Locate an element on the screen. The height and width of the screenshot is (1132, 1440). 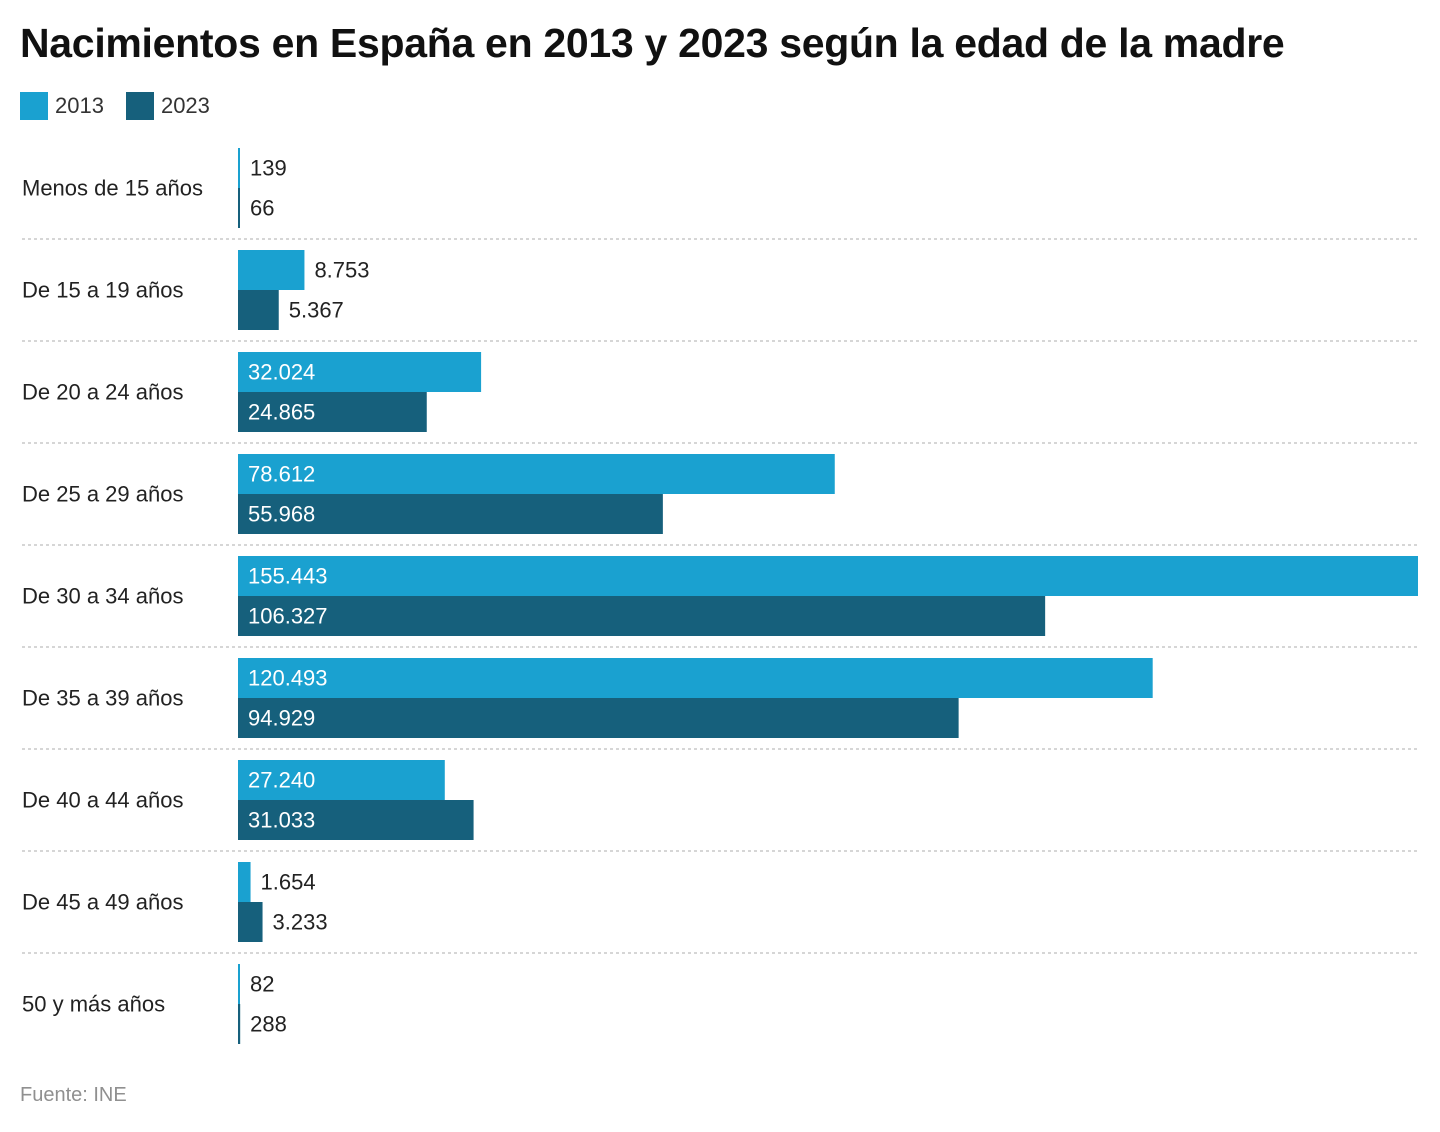
bar-2023-de-35-a-39-anos is located at coordinates (598, 718).